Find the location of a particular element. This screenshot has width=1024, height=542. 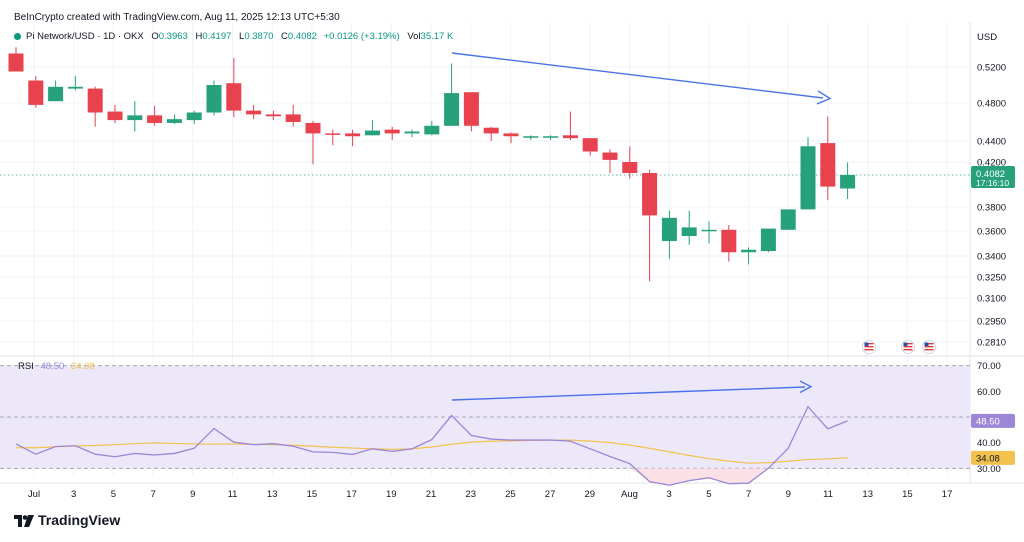

price-tick-label: 0.4800 is located at coordinates (991, 104).